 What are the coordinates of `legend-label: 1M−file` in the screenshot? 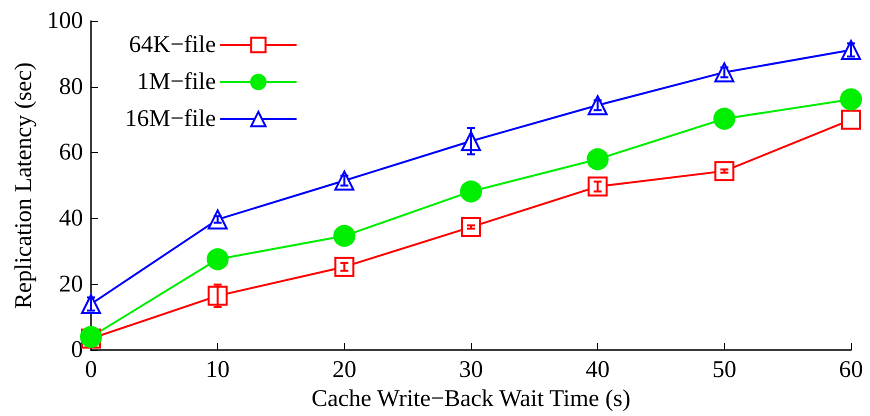 It's located at (176, 82).